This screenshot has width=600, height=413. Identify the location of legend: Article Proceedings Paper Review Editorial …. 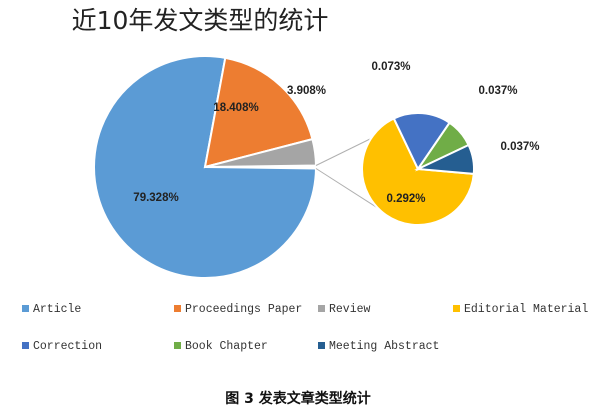
(305, 328).